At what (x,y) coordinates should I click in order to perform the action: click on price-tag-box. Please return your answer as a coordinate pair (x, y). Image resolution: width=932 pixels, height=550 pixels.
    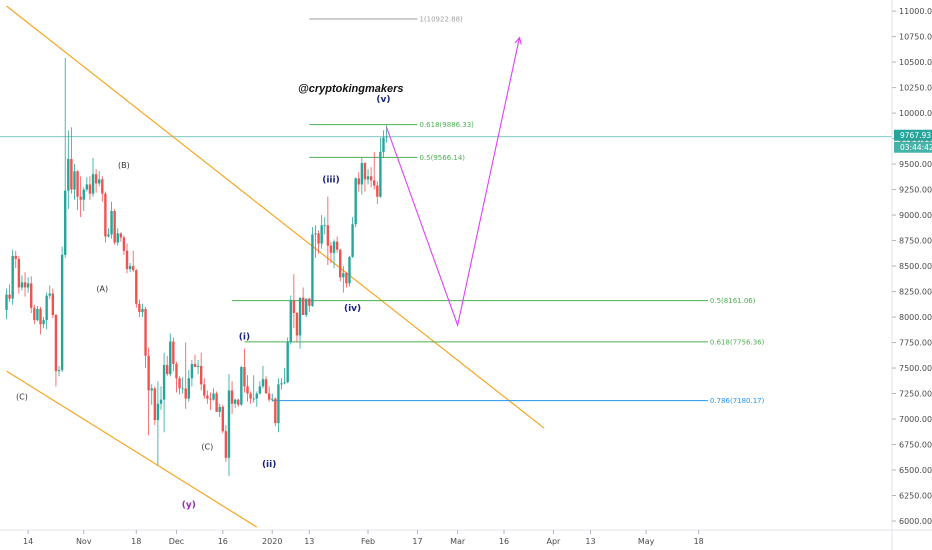
    Looking at the image, I should click on (913, 135).